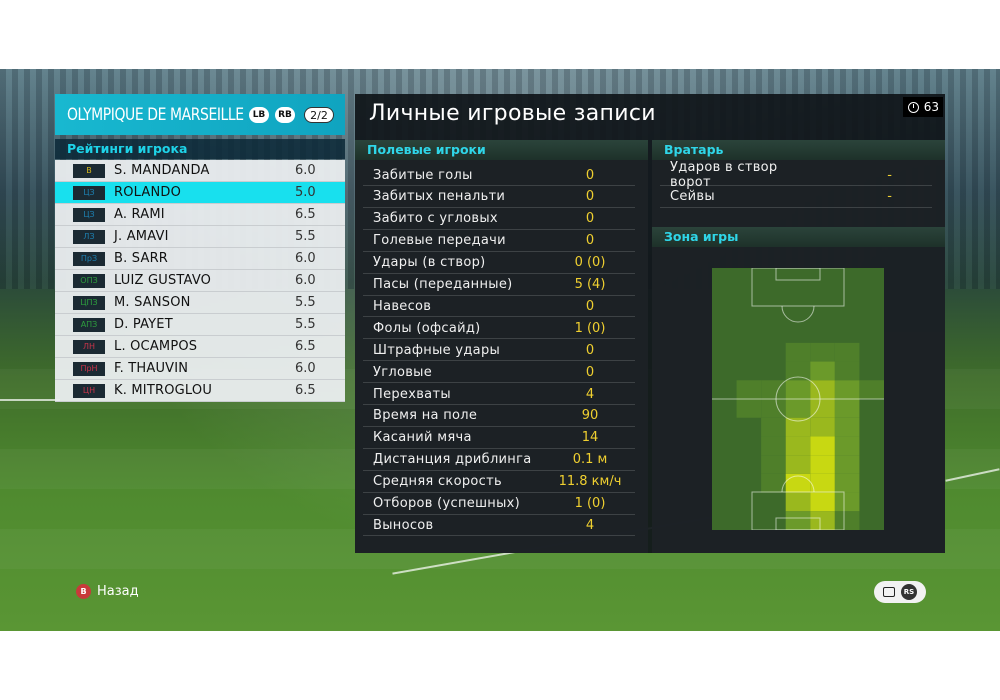  Describe the element at coordinates (141, 258) in the screenshot. I see `player-name: B. SARR` at that location.